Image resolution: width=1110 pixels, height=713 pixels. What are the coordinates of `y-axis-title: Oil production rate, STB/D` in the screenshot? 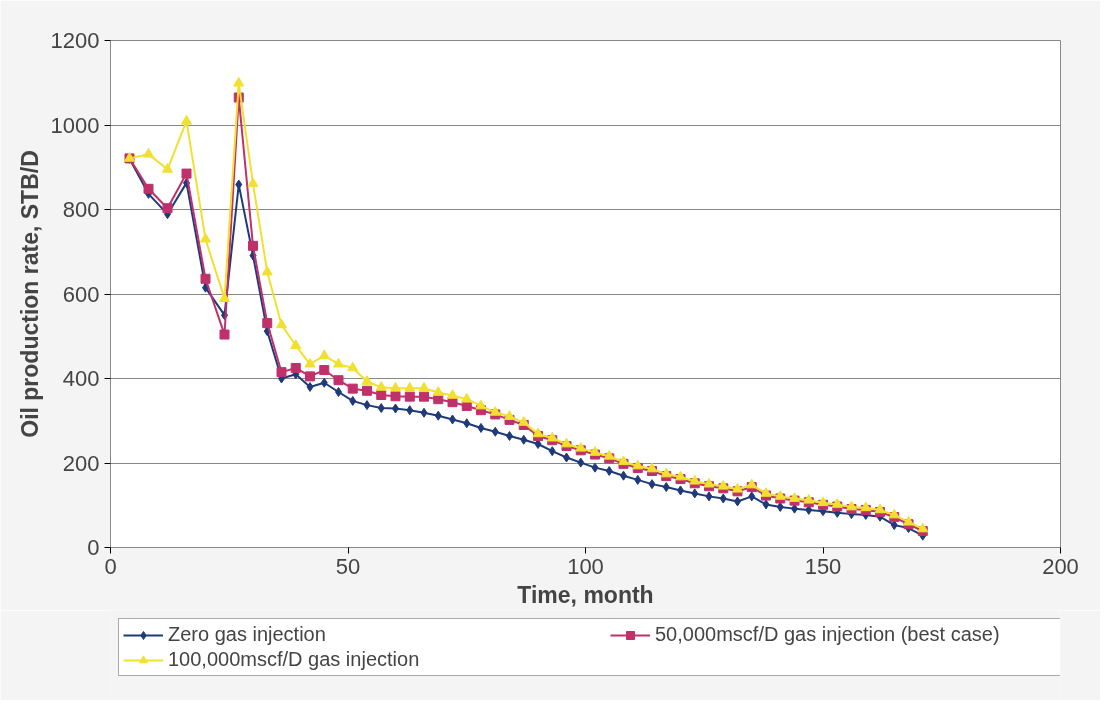 It's located at (29, 294).